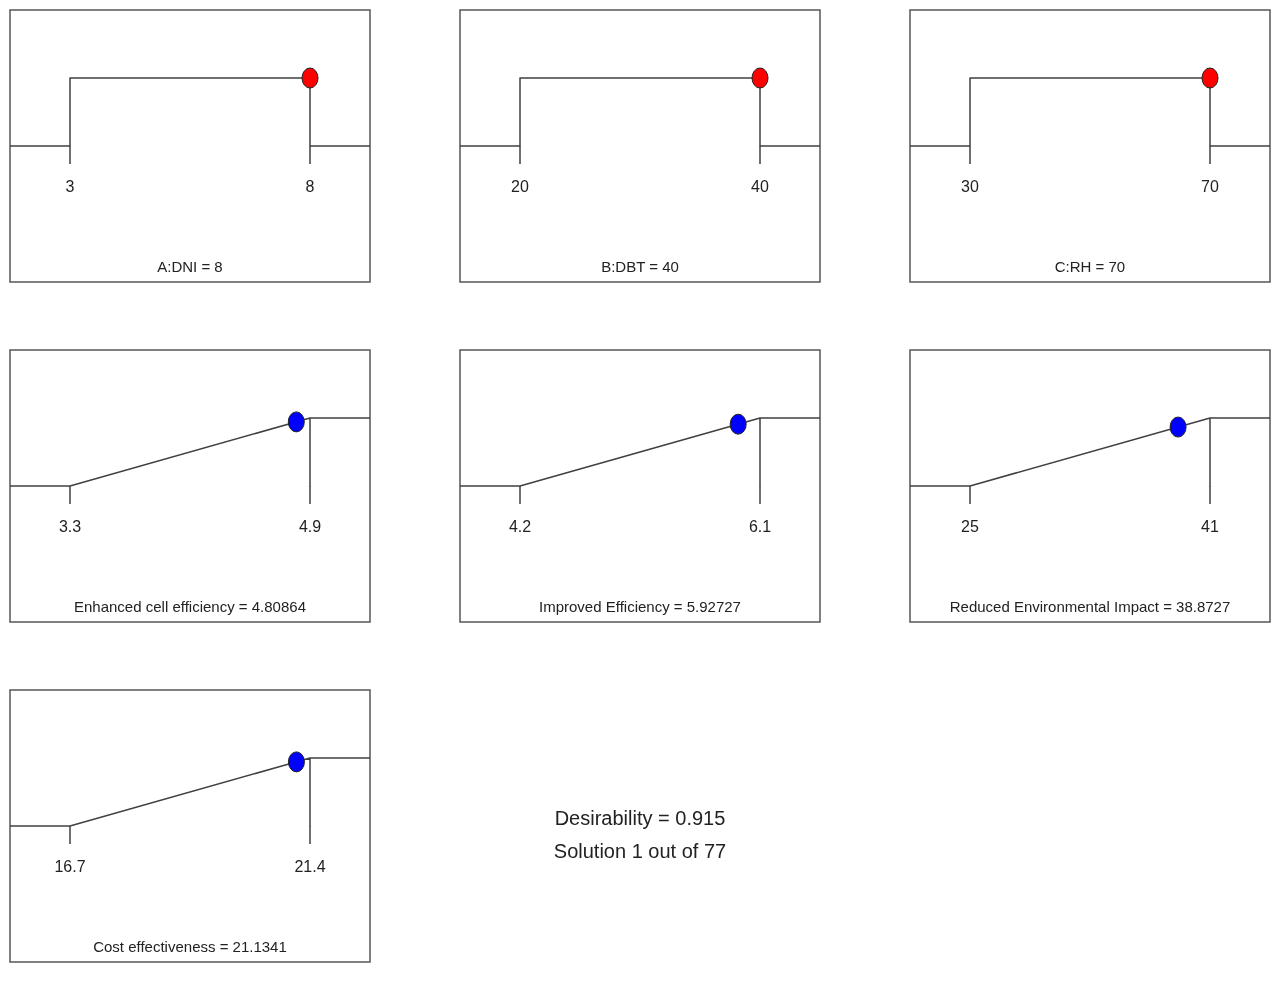 This screenshot has height=992, width=1280. I want to click on x-tick-label: 30, so click(970, 186).